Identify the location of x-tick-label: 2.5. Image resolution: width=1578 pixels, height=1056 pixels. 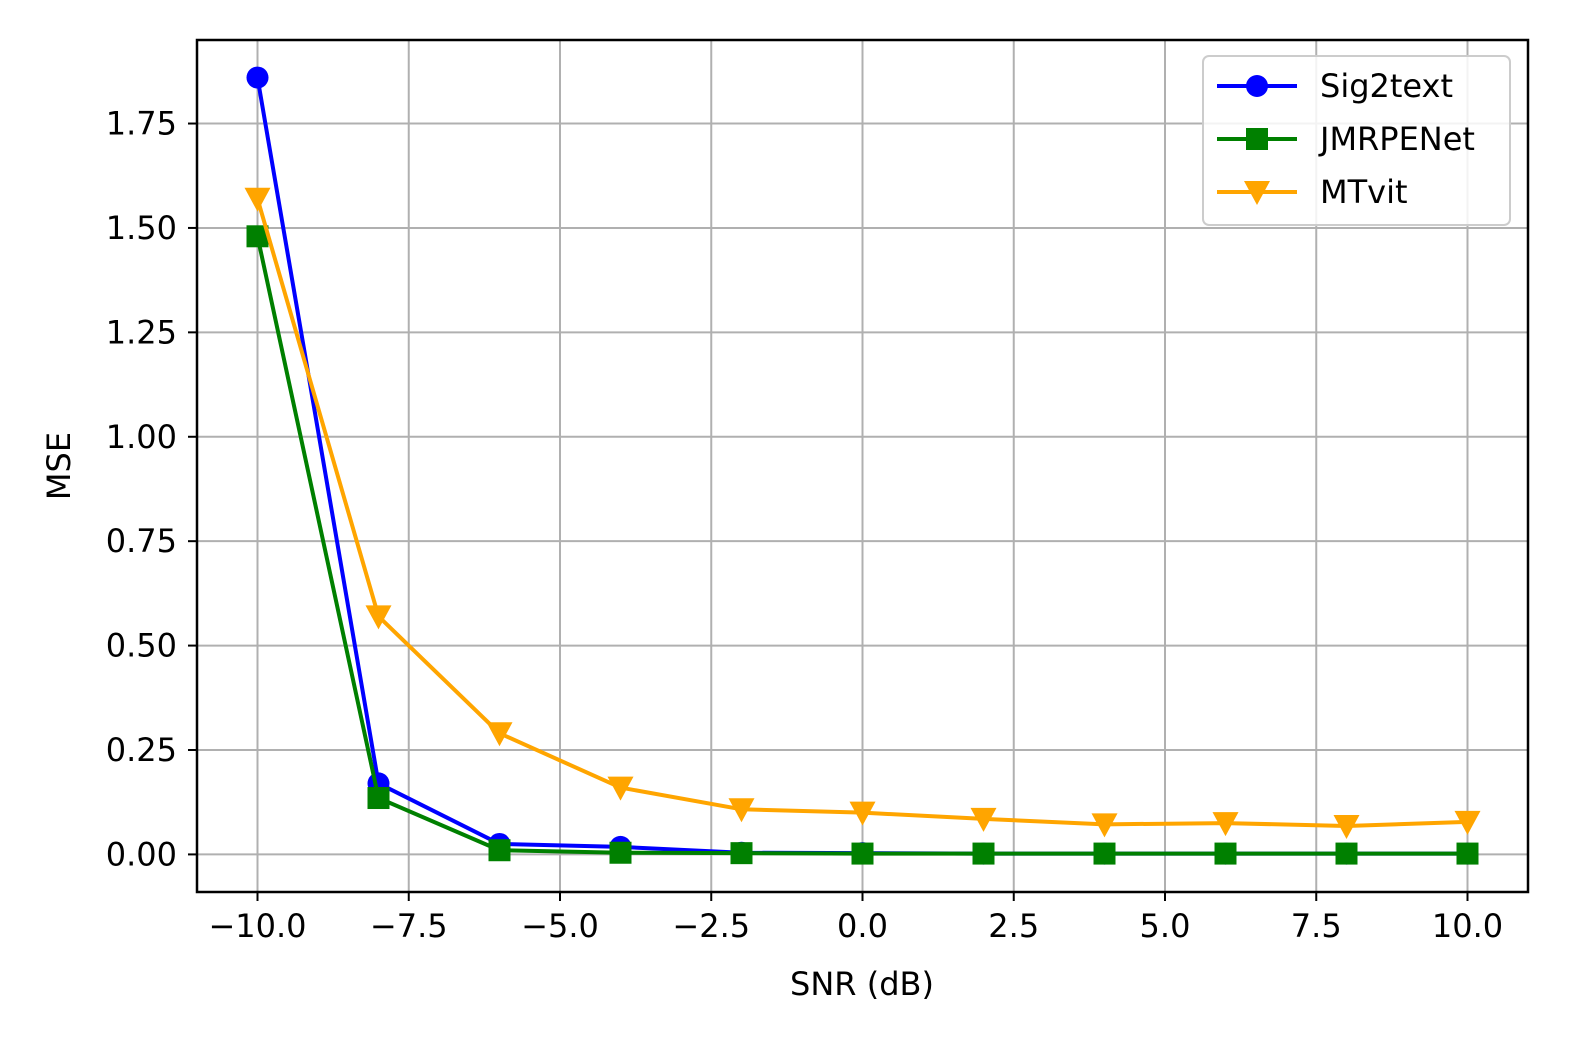
(1013, 926).